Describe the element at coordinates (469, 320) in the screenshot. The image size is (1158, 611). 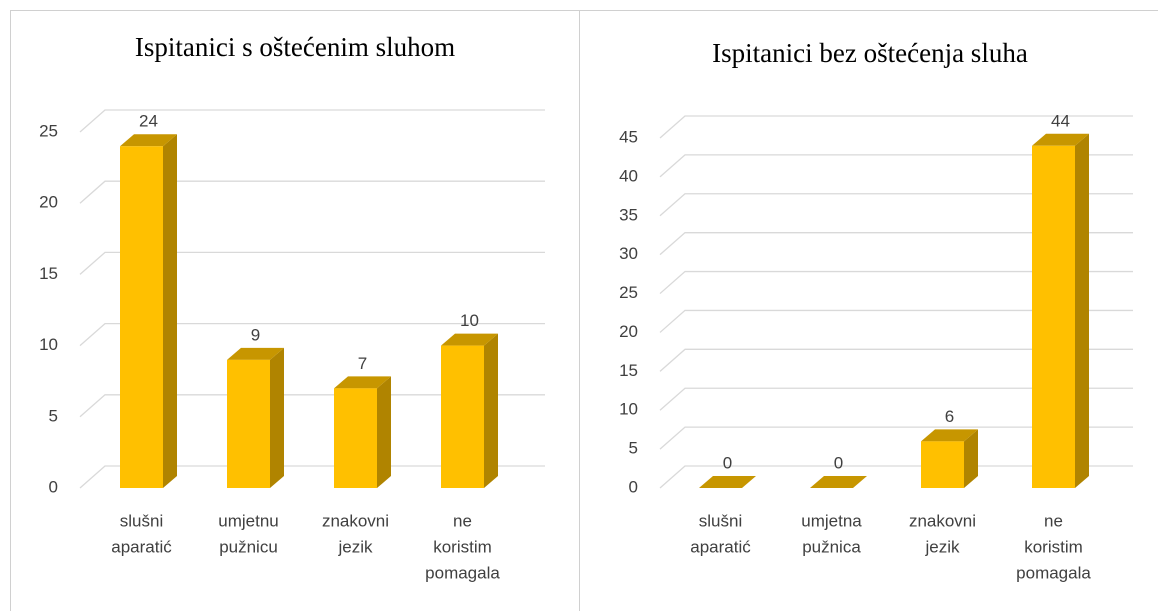
I see `data-label: 10` at that location.